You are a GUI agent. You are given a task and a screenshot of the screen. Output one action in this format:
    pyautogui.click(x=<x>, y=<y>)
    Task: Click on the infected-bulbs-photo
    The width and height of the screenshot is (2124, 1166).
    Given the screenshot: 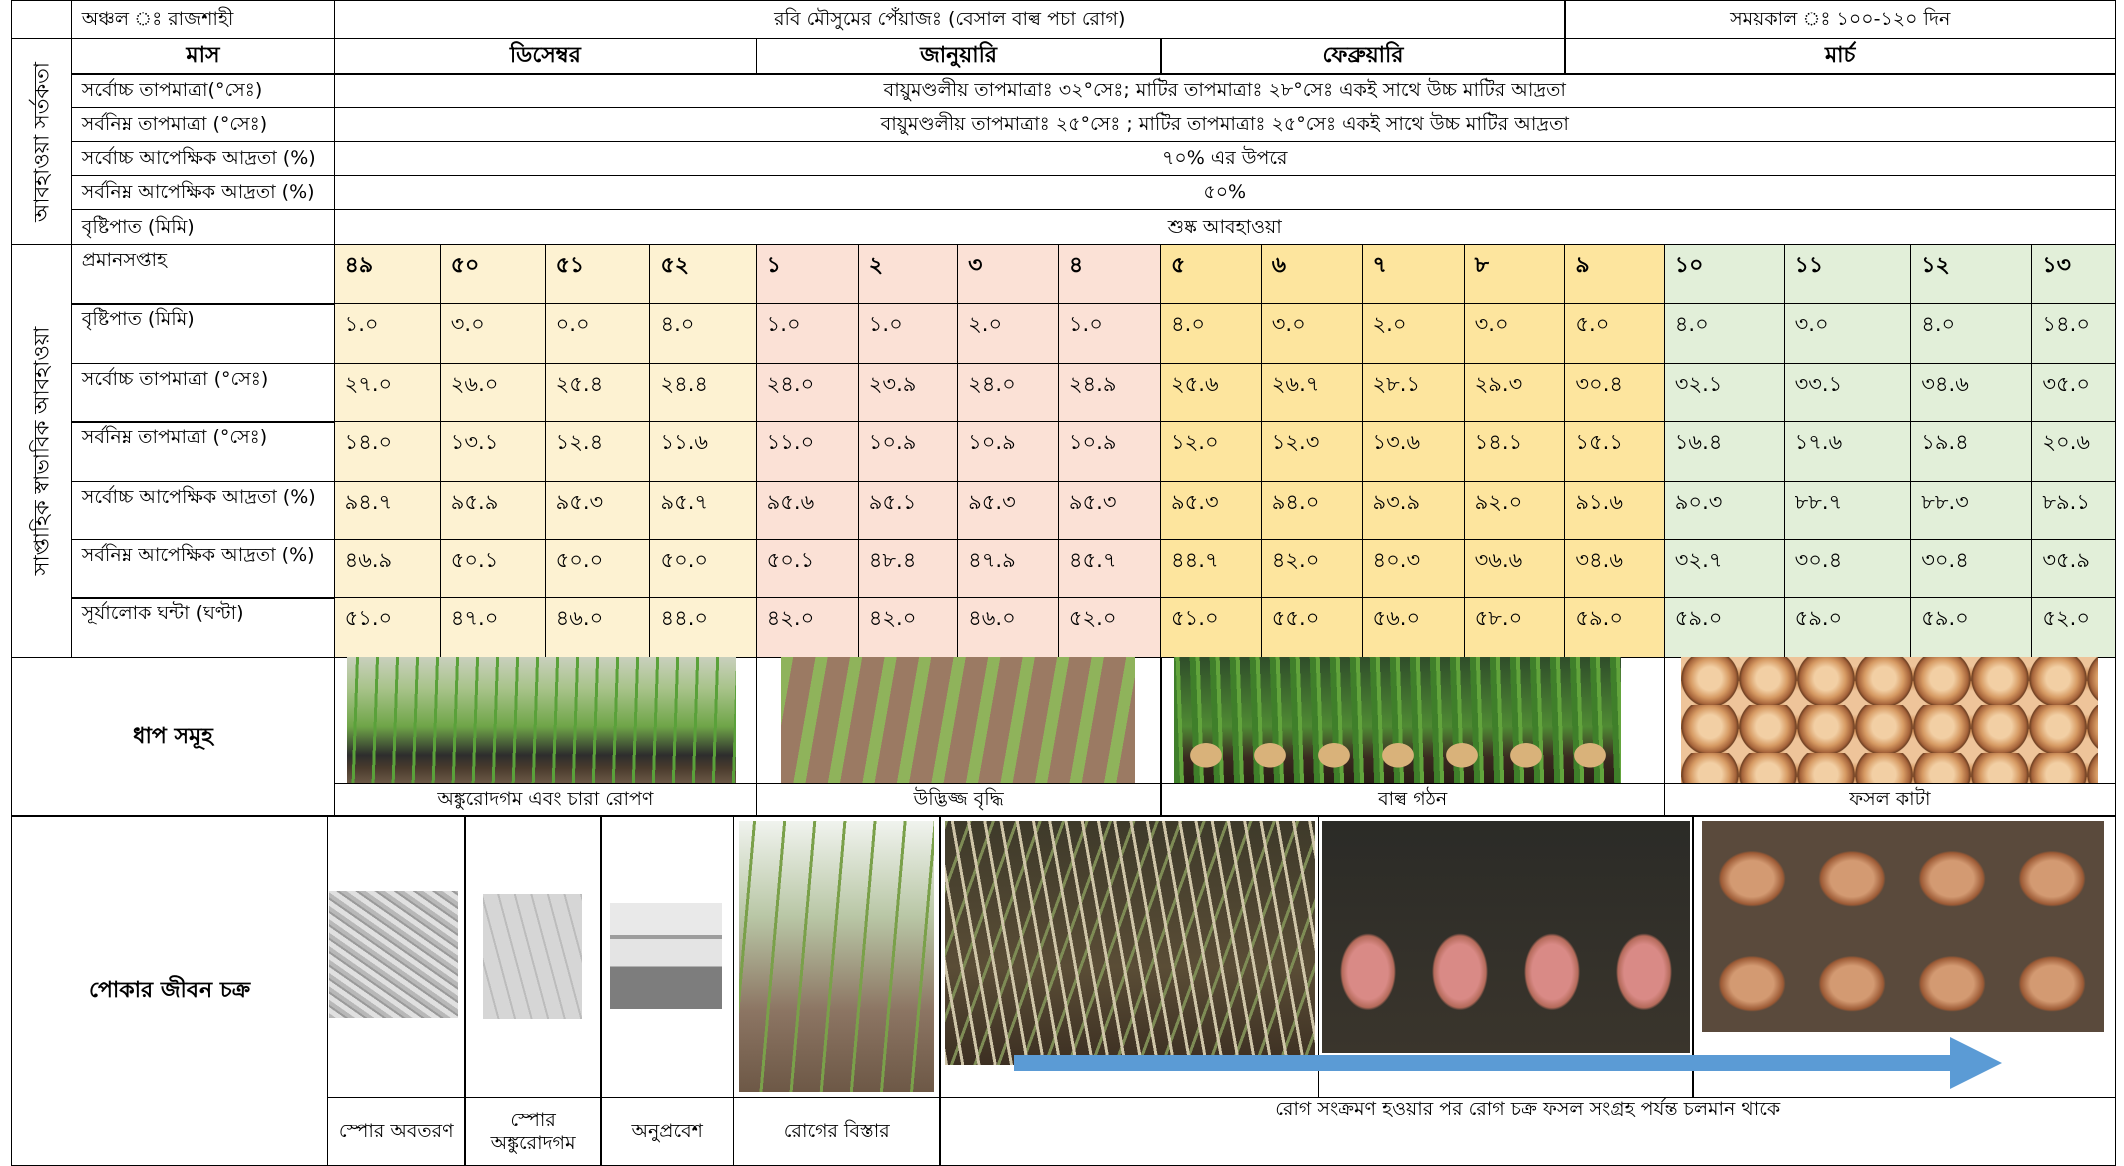 What is the action you would take?
    pyautogui.click(x=1506, y=937)
    